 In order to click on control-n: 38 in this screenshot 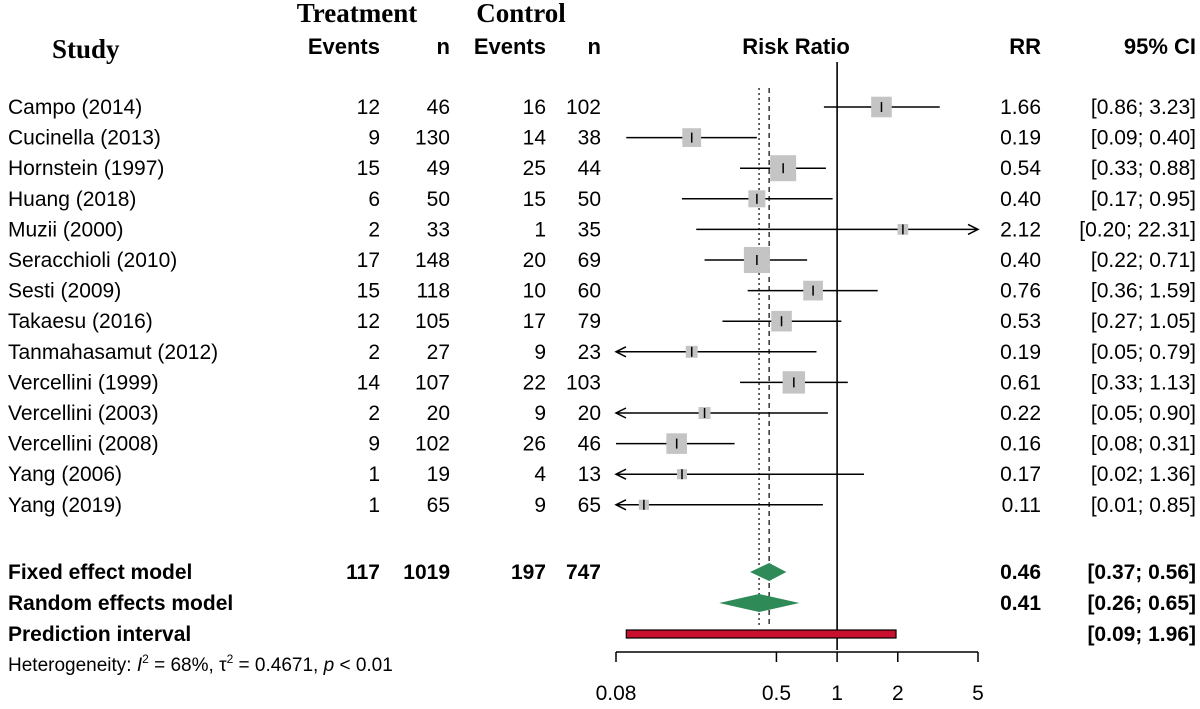, I will do `click(589, 138)`.